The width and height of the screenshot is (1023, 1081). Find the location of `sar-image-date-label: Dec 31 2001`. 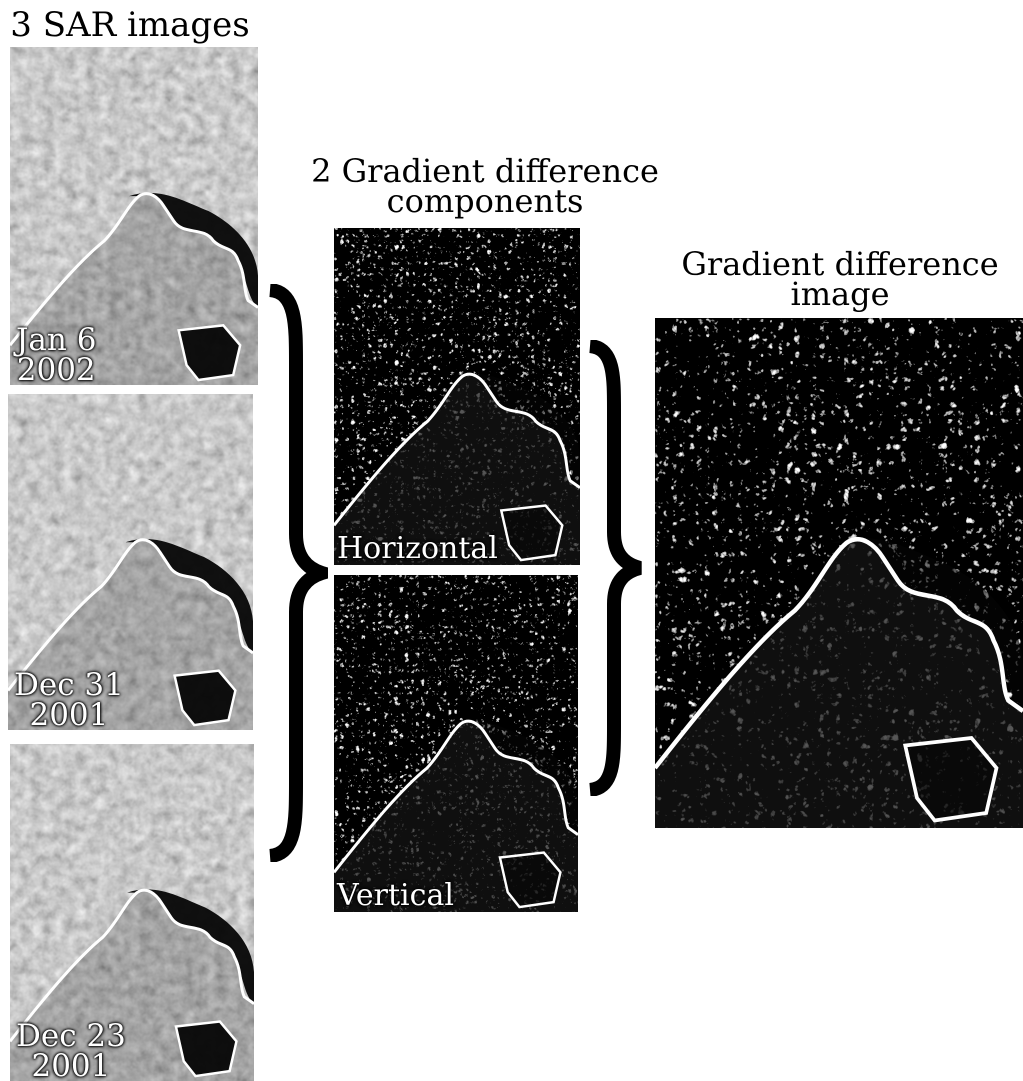

sar-image-date-label: Dec 31 2001 is located at coordinates (69, 698).